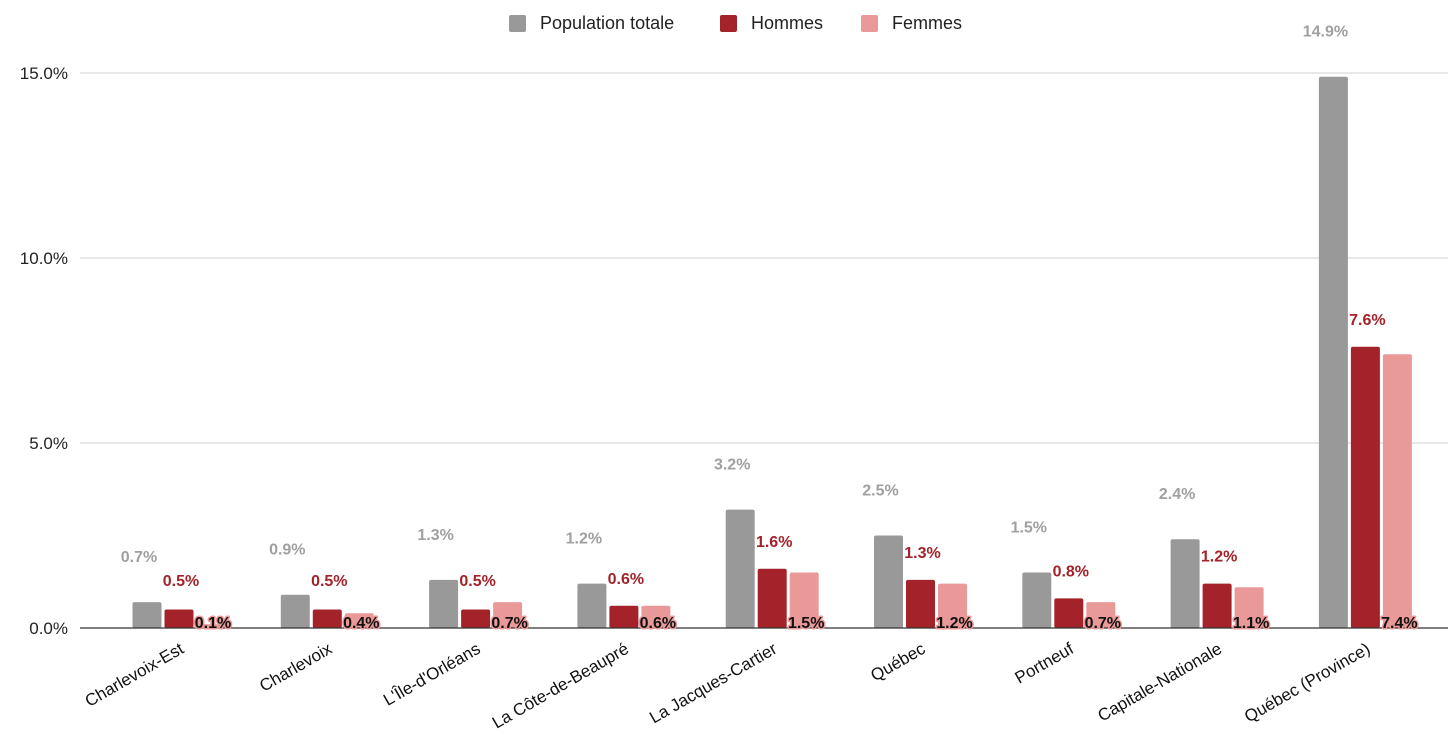 This screenshot has width=1448, height=744. Describe the element at coordinates (48, 443) in the screenshot. I see `y-tick-label: 5.0%` at that location.